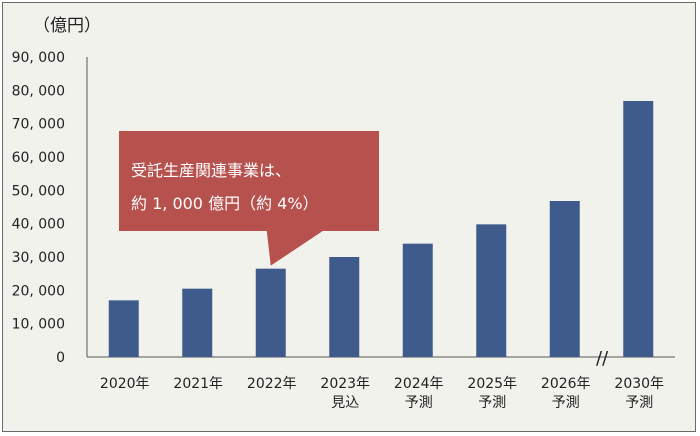 The width and height of the screenshot is (700, 436). Describe the element at coordinates (38, 58) in the screenshot. I see `y-tick-label: 90, 000` at that location.